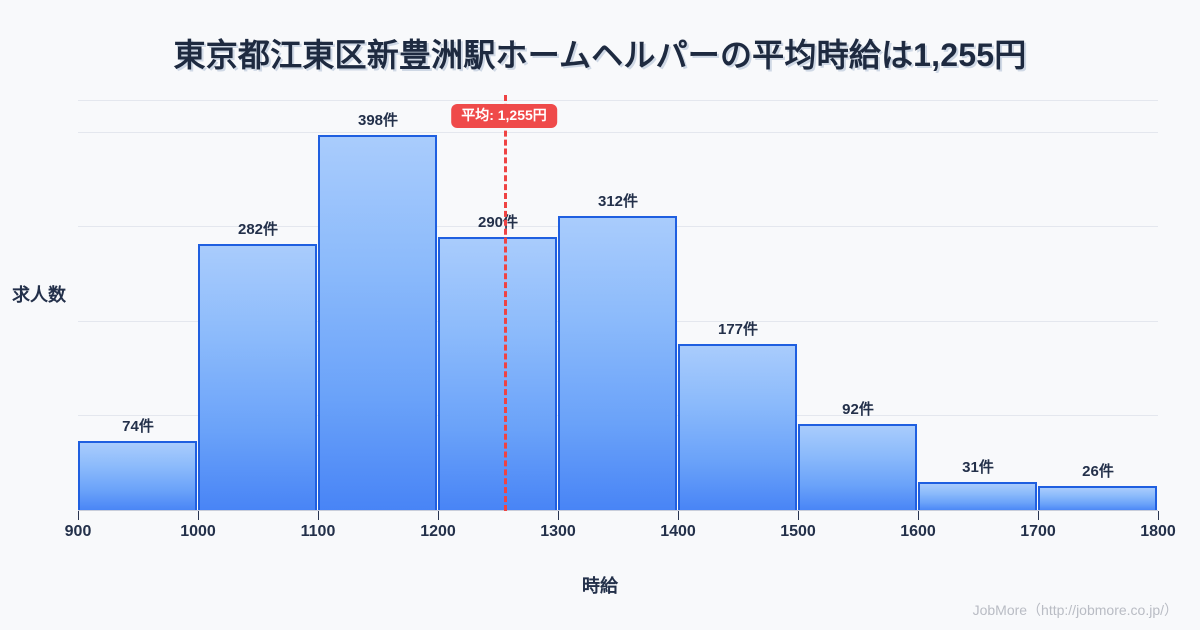  Describe the element at coordinates (1158, 531) in the screenshot. I see `x-axis-tick-label: 1800` at that location.